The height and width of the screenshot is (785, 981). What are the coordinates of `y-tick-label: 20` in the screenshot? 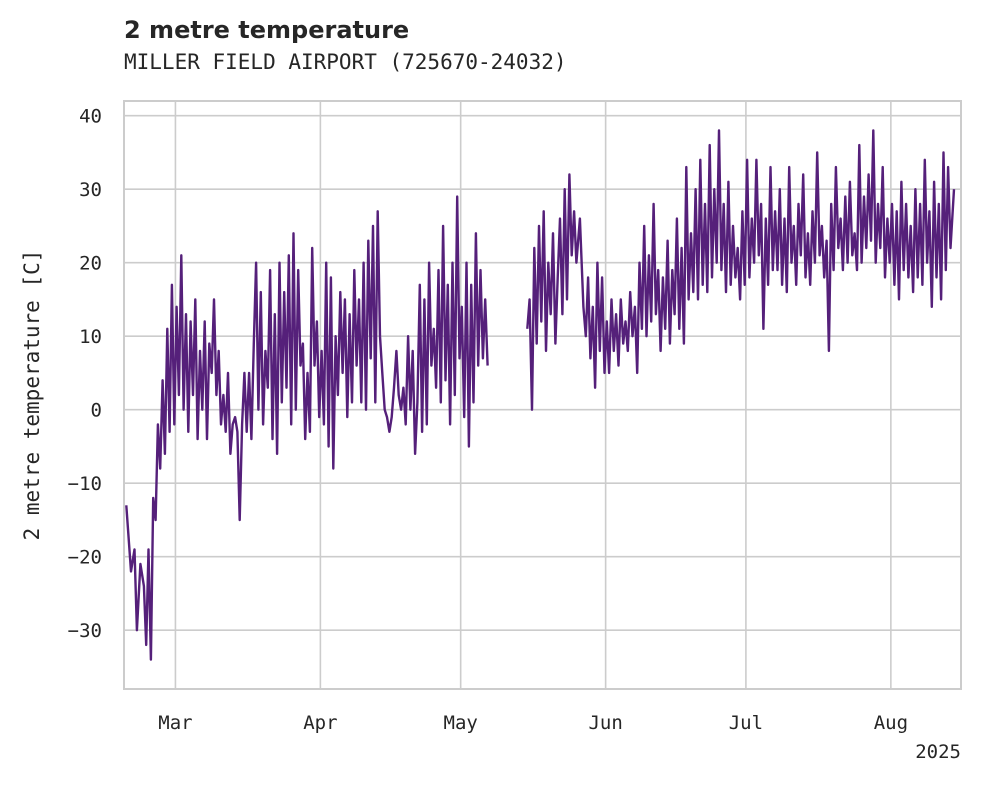 It's located at (90, 264).